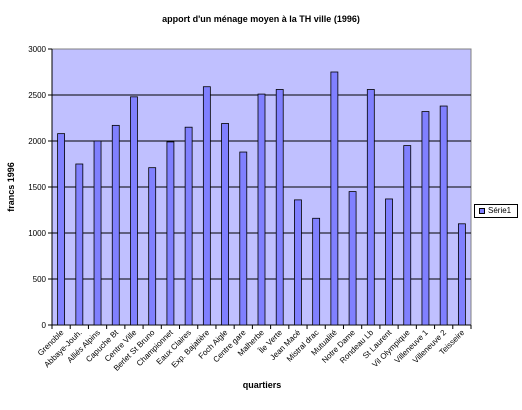 Image resolution: width=522 pixels, height=410 pixels. What do you see at coordinates (37, 187) in the screenshot?
I see `y-tick-label: 1500` at bounding box center [37, 187].